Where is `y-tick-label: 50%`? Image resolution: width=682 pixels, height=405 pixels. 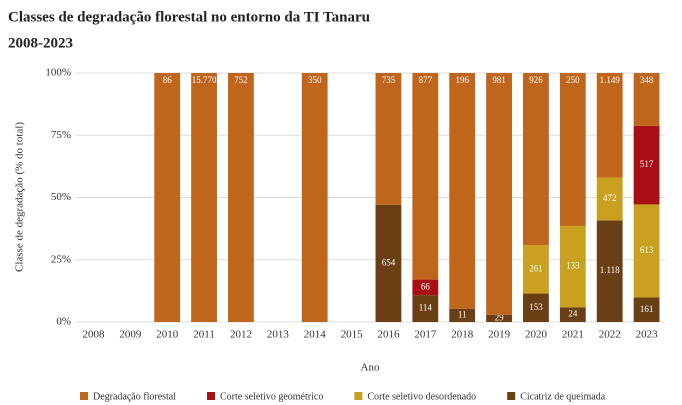
y-tick-label: 50% is located at coordinates (61, 197).